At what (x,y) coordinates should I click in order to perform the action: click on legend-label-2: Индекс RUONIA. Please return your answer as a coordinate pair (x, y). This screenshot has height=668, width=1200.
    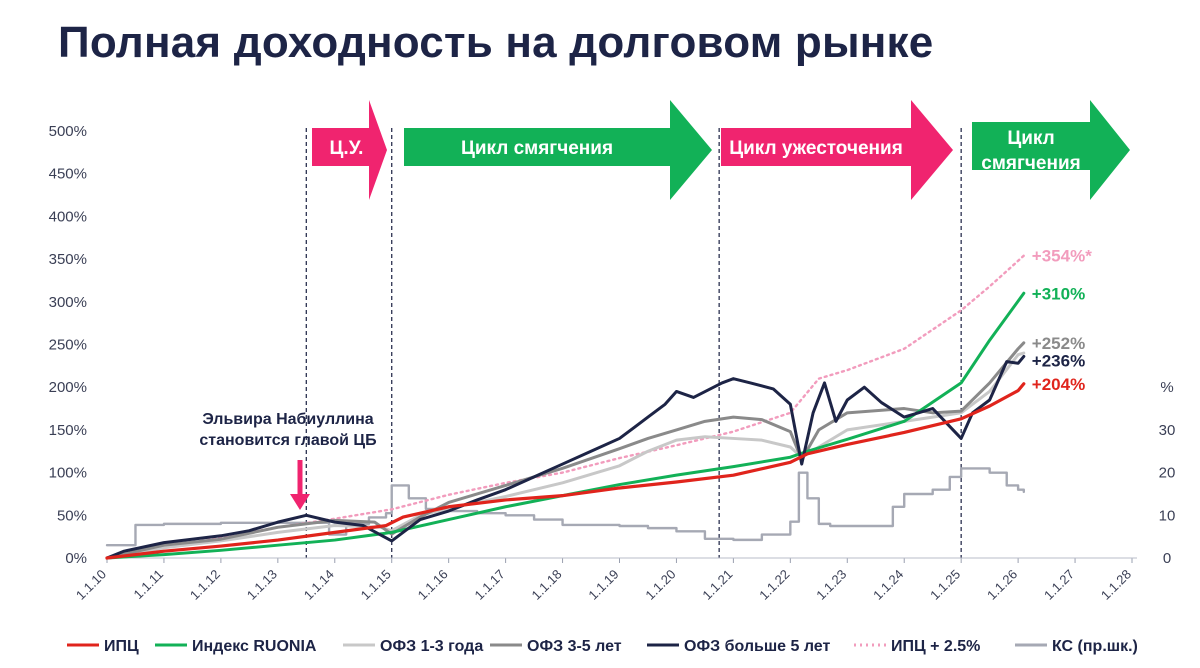
    Looking at the image, I should click on (254, 646).